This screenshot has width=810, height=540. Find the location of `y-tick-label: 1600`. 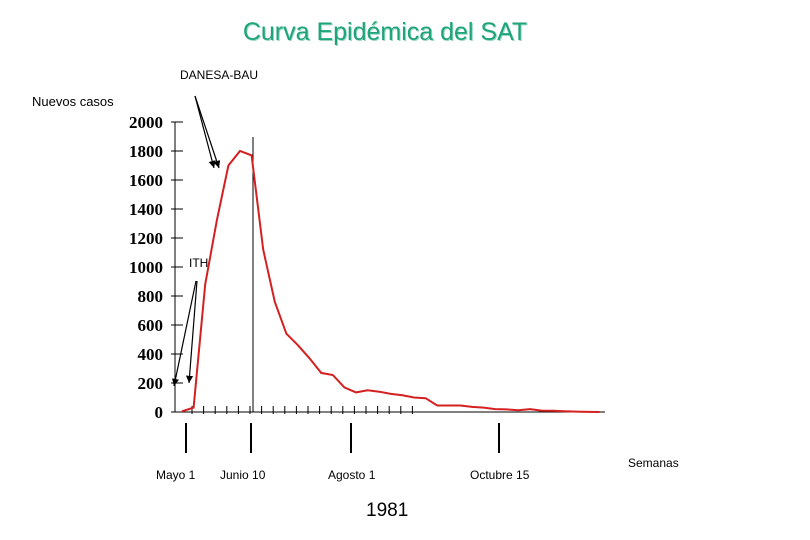

y-tick-label: 1600 is located at coordinates (146, 180).